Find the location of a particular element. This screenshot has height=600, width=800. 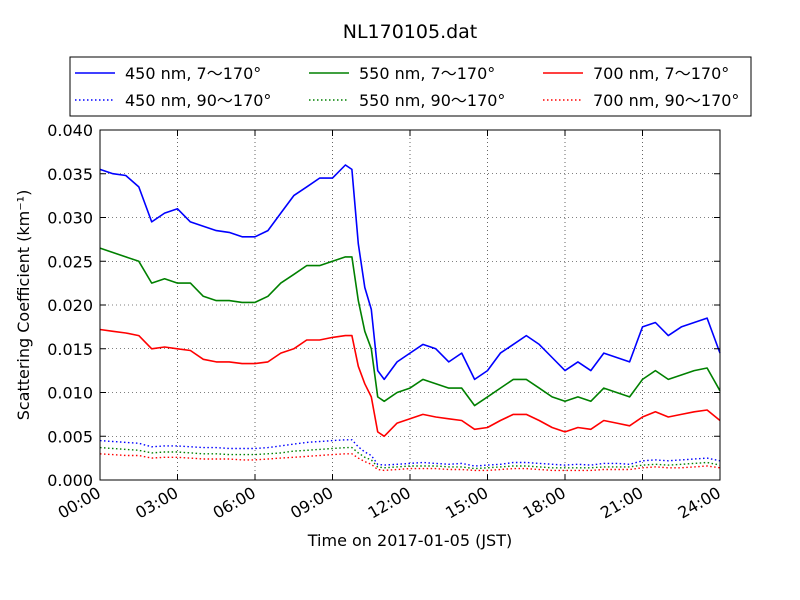

legend-label-1: 550 nm, 7～170° is located at coordinates (427, 73).